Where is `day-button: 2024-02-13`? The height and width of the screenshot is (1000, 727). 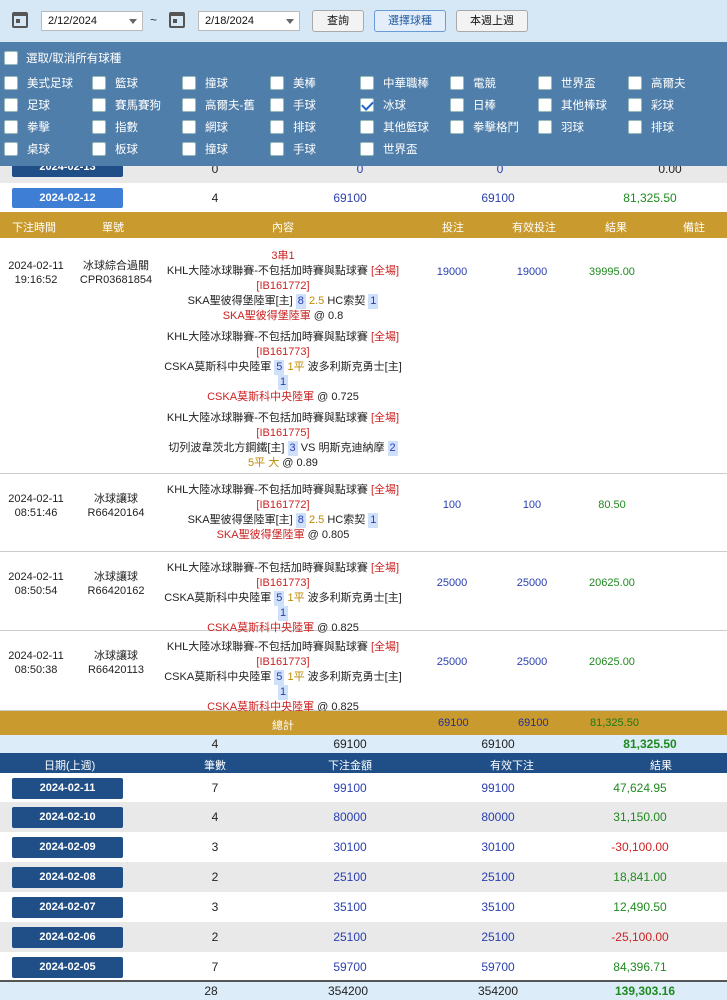
day-button: 2024-02-13 is located at coordinates (67, 171).